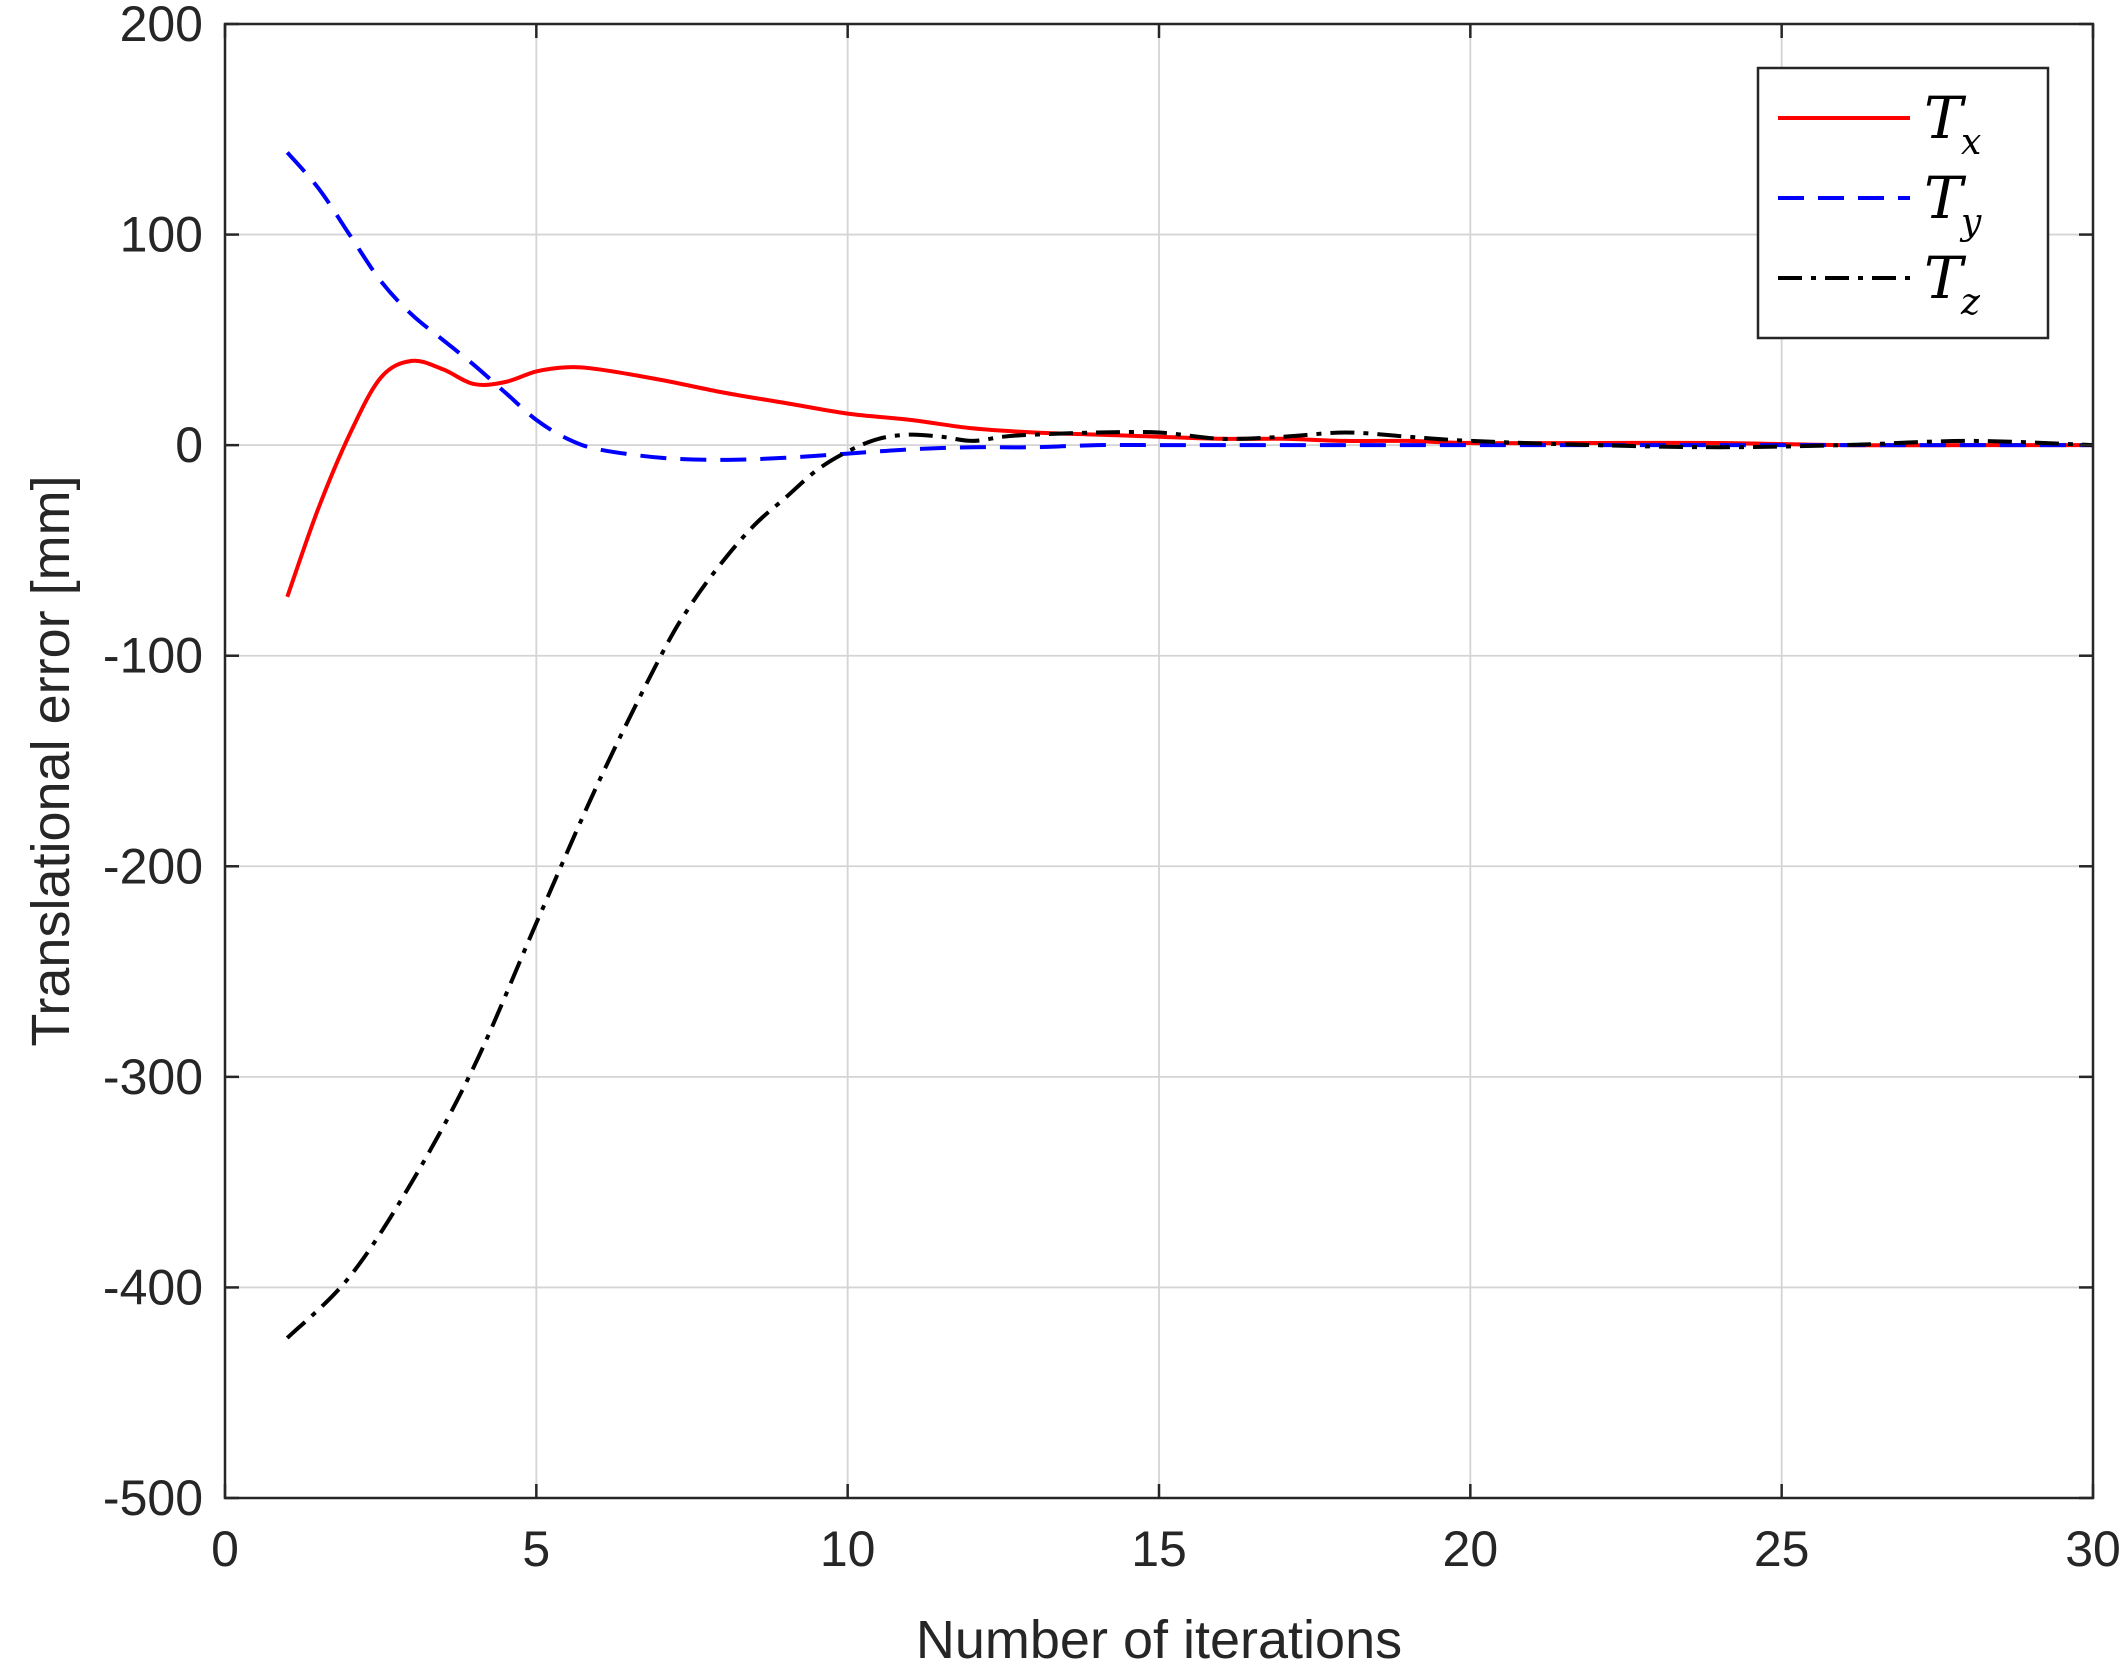 This screenshot has width=2128, height=1669. I want to click on y-tick-label: -200, so click(153, 866).